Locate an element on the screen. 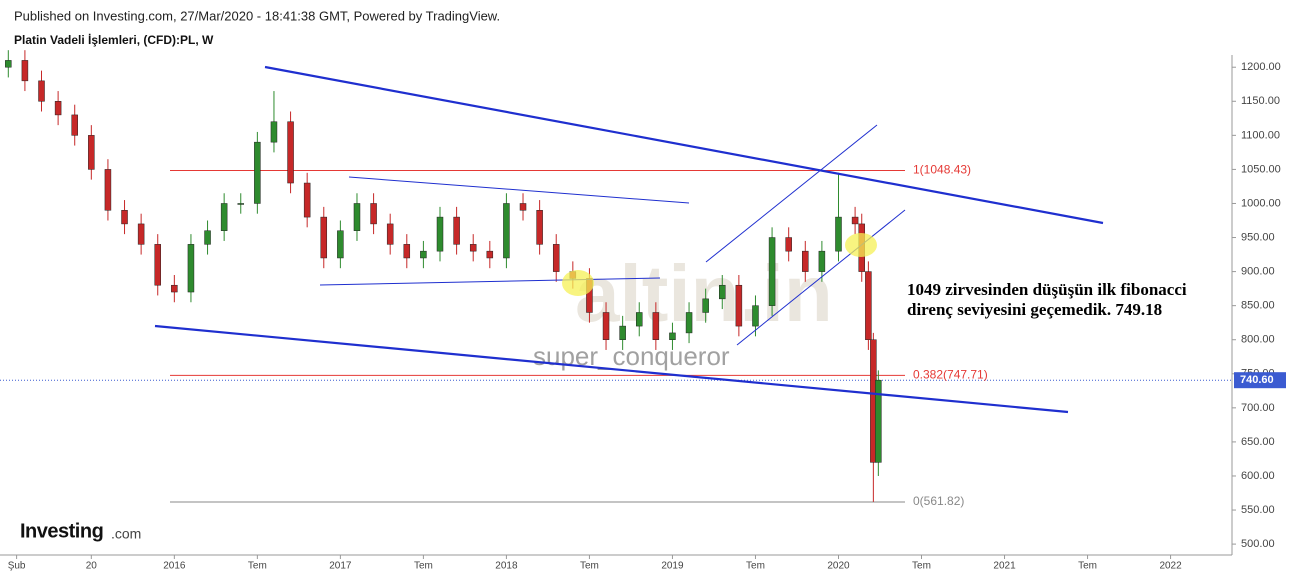 Image resolution: width=1299 pixels, height=584 pixels. fib-label: 1(1048.43) is located at coordinates (942, 170).